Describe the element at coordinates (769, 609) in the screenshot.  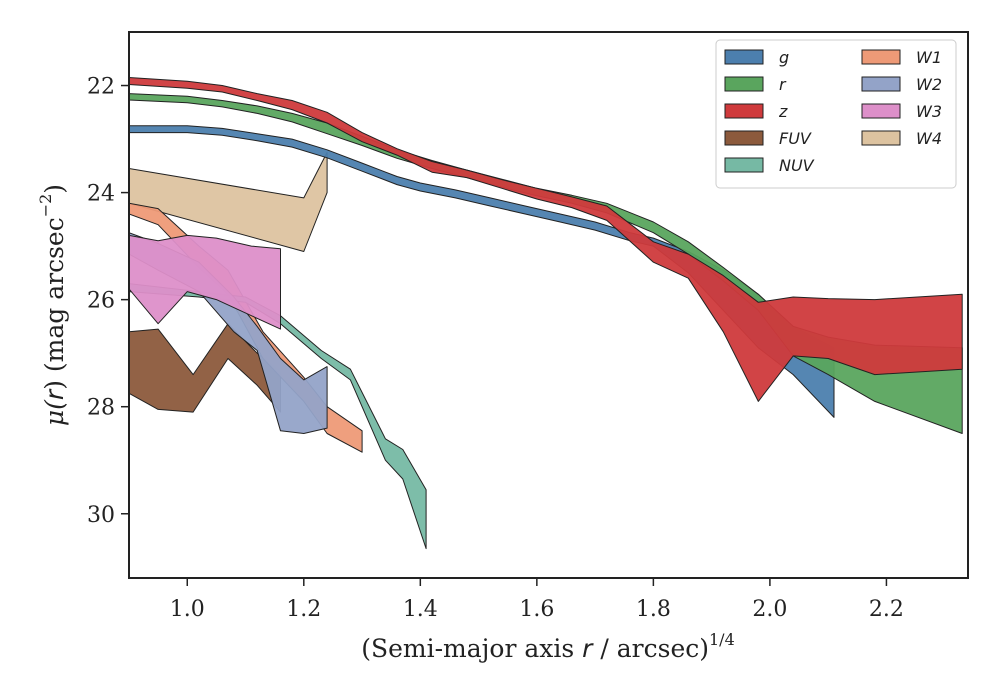
I see `x-tick-label: 2.0` at that location.